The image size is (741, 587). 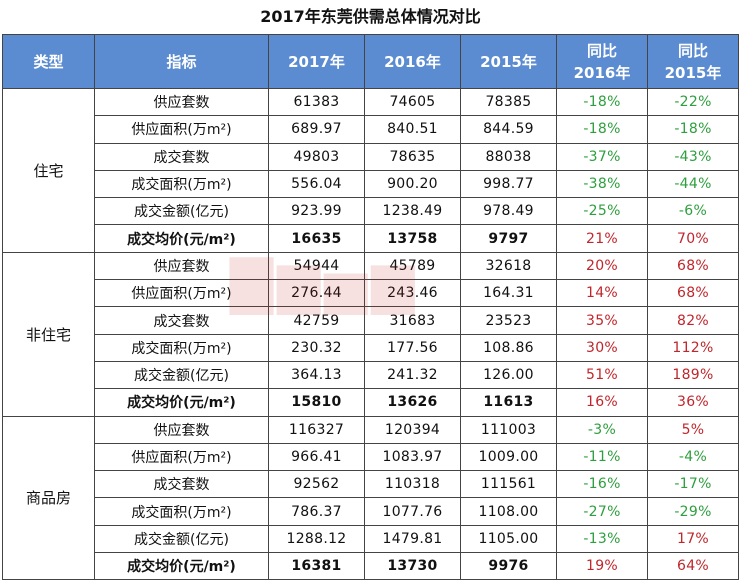 What do you see at coordinates (181, 566) in the screenshot?
I see `metric-cell: 成交均价(元/m²)` at bounding box center [181, 566].